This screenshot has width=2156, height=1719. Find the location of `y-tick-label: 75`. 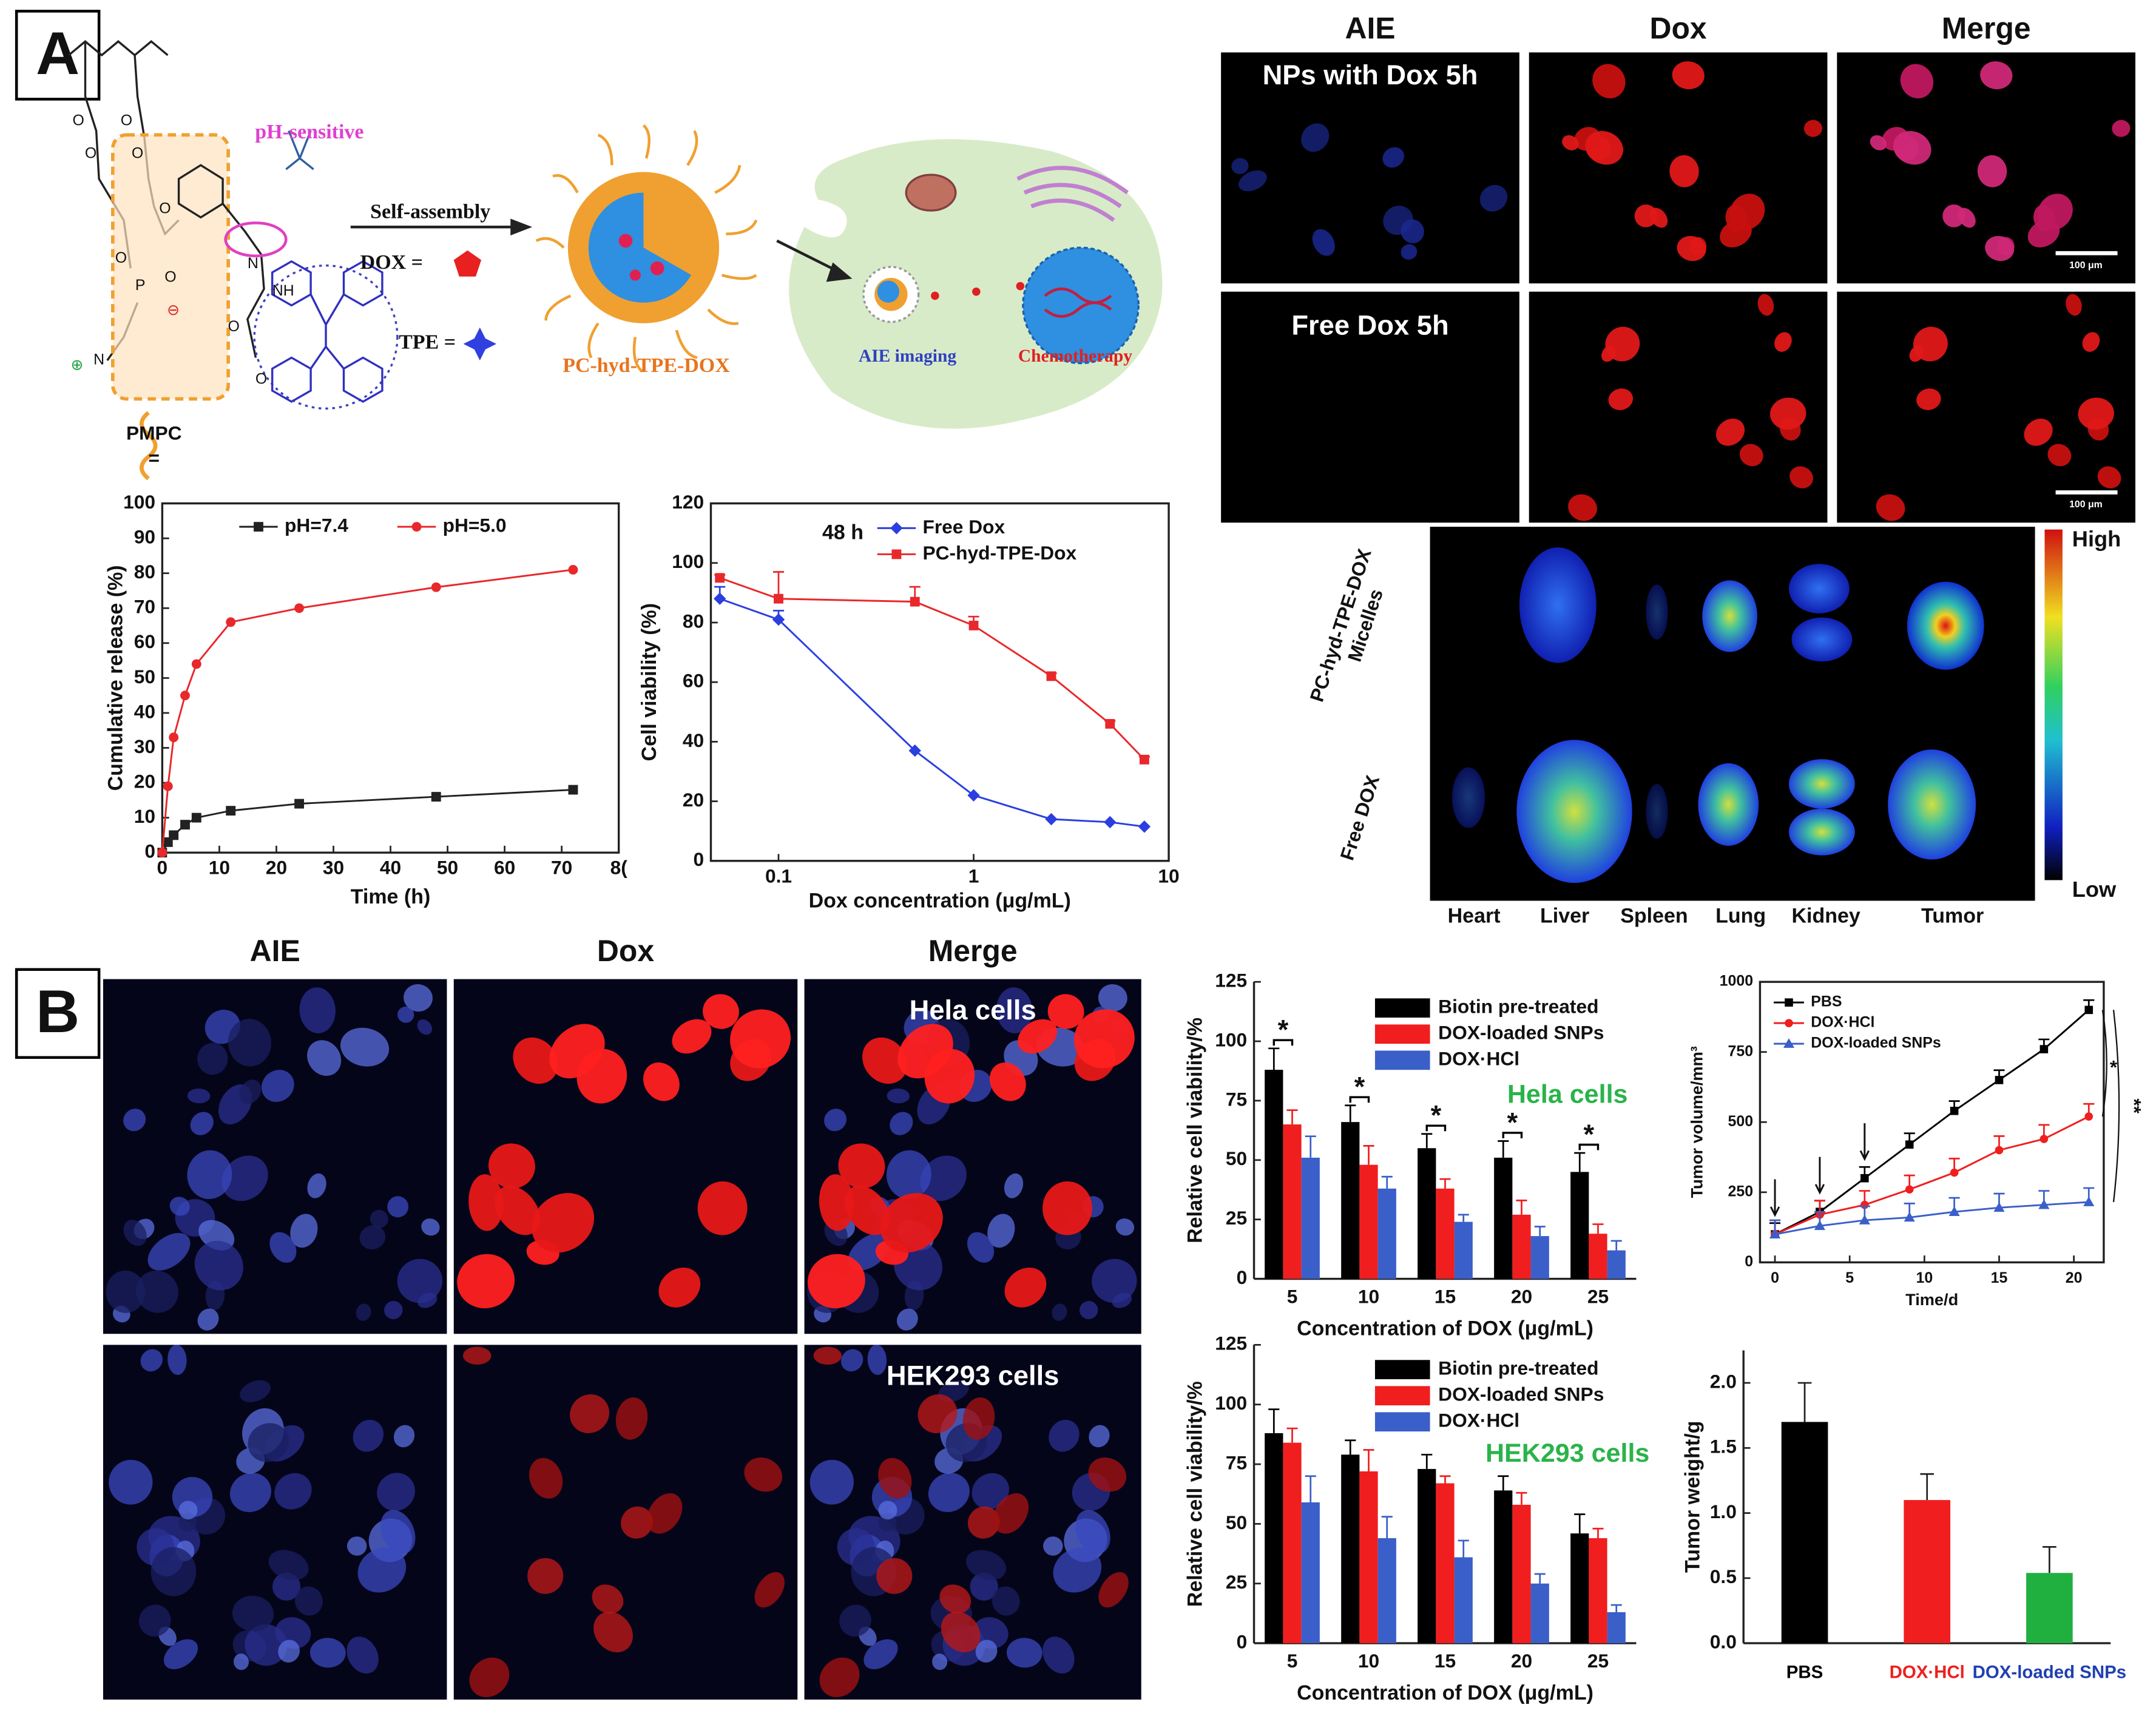

y-tick-label: 75 is located at coordinates (1237, 1099).